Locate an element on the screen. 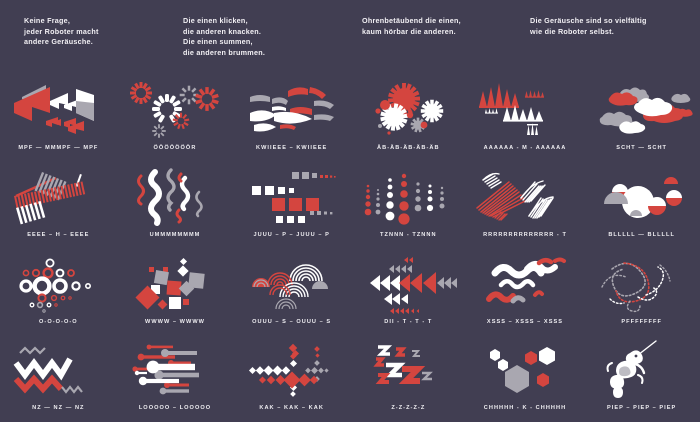 This screenshot has width=700, height=422. squiggles-illustration is located at coordinates (175, 198).